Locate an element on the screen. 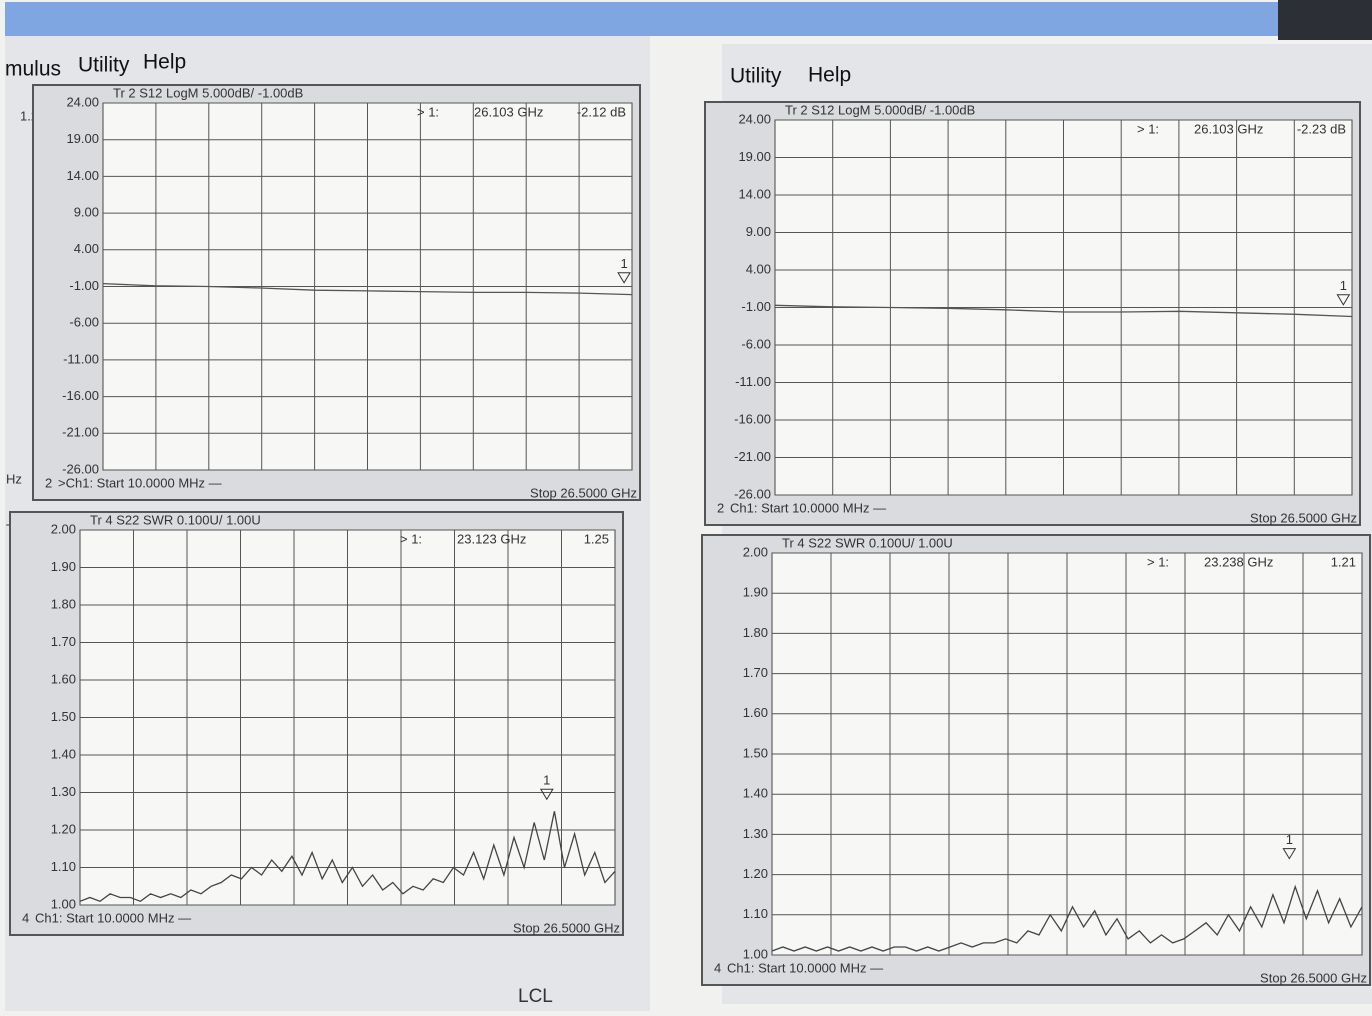 The width and height of the screenshot is (1372, 1016). marker-x: 23.238 GHz is located at coordinates (1238, 561).